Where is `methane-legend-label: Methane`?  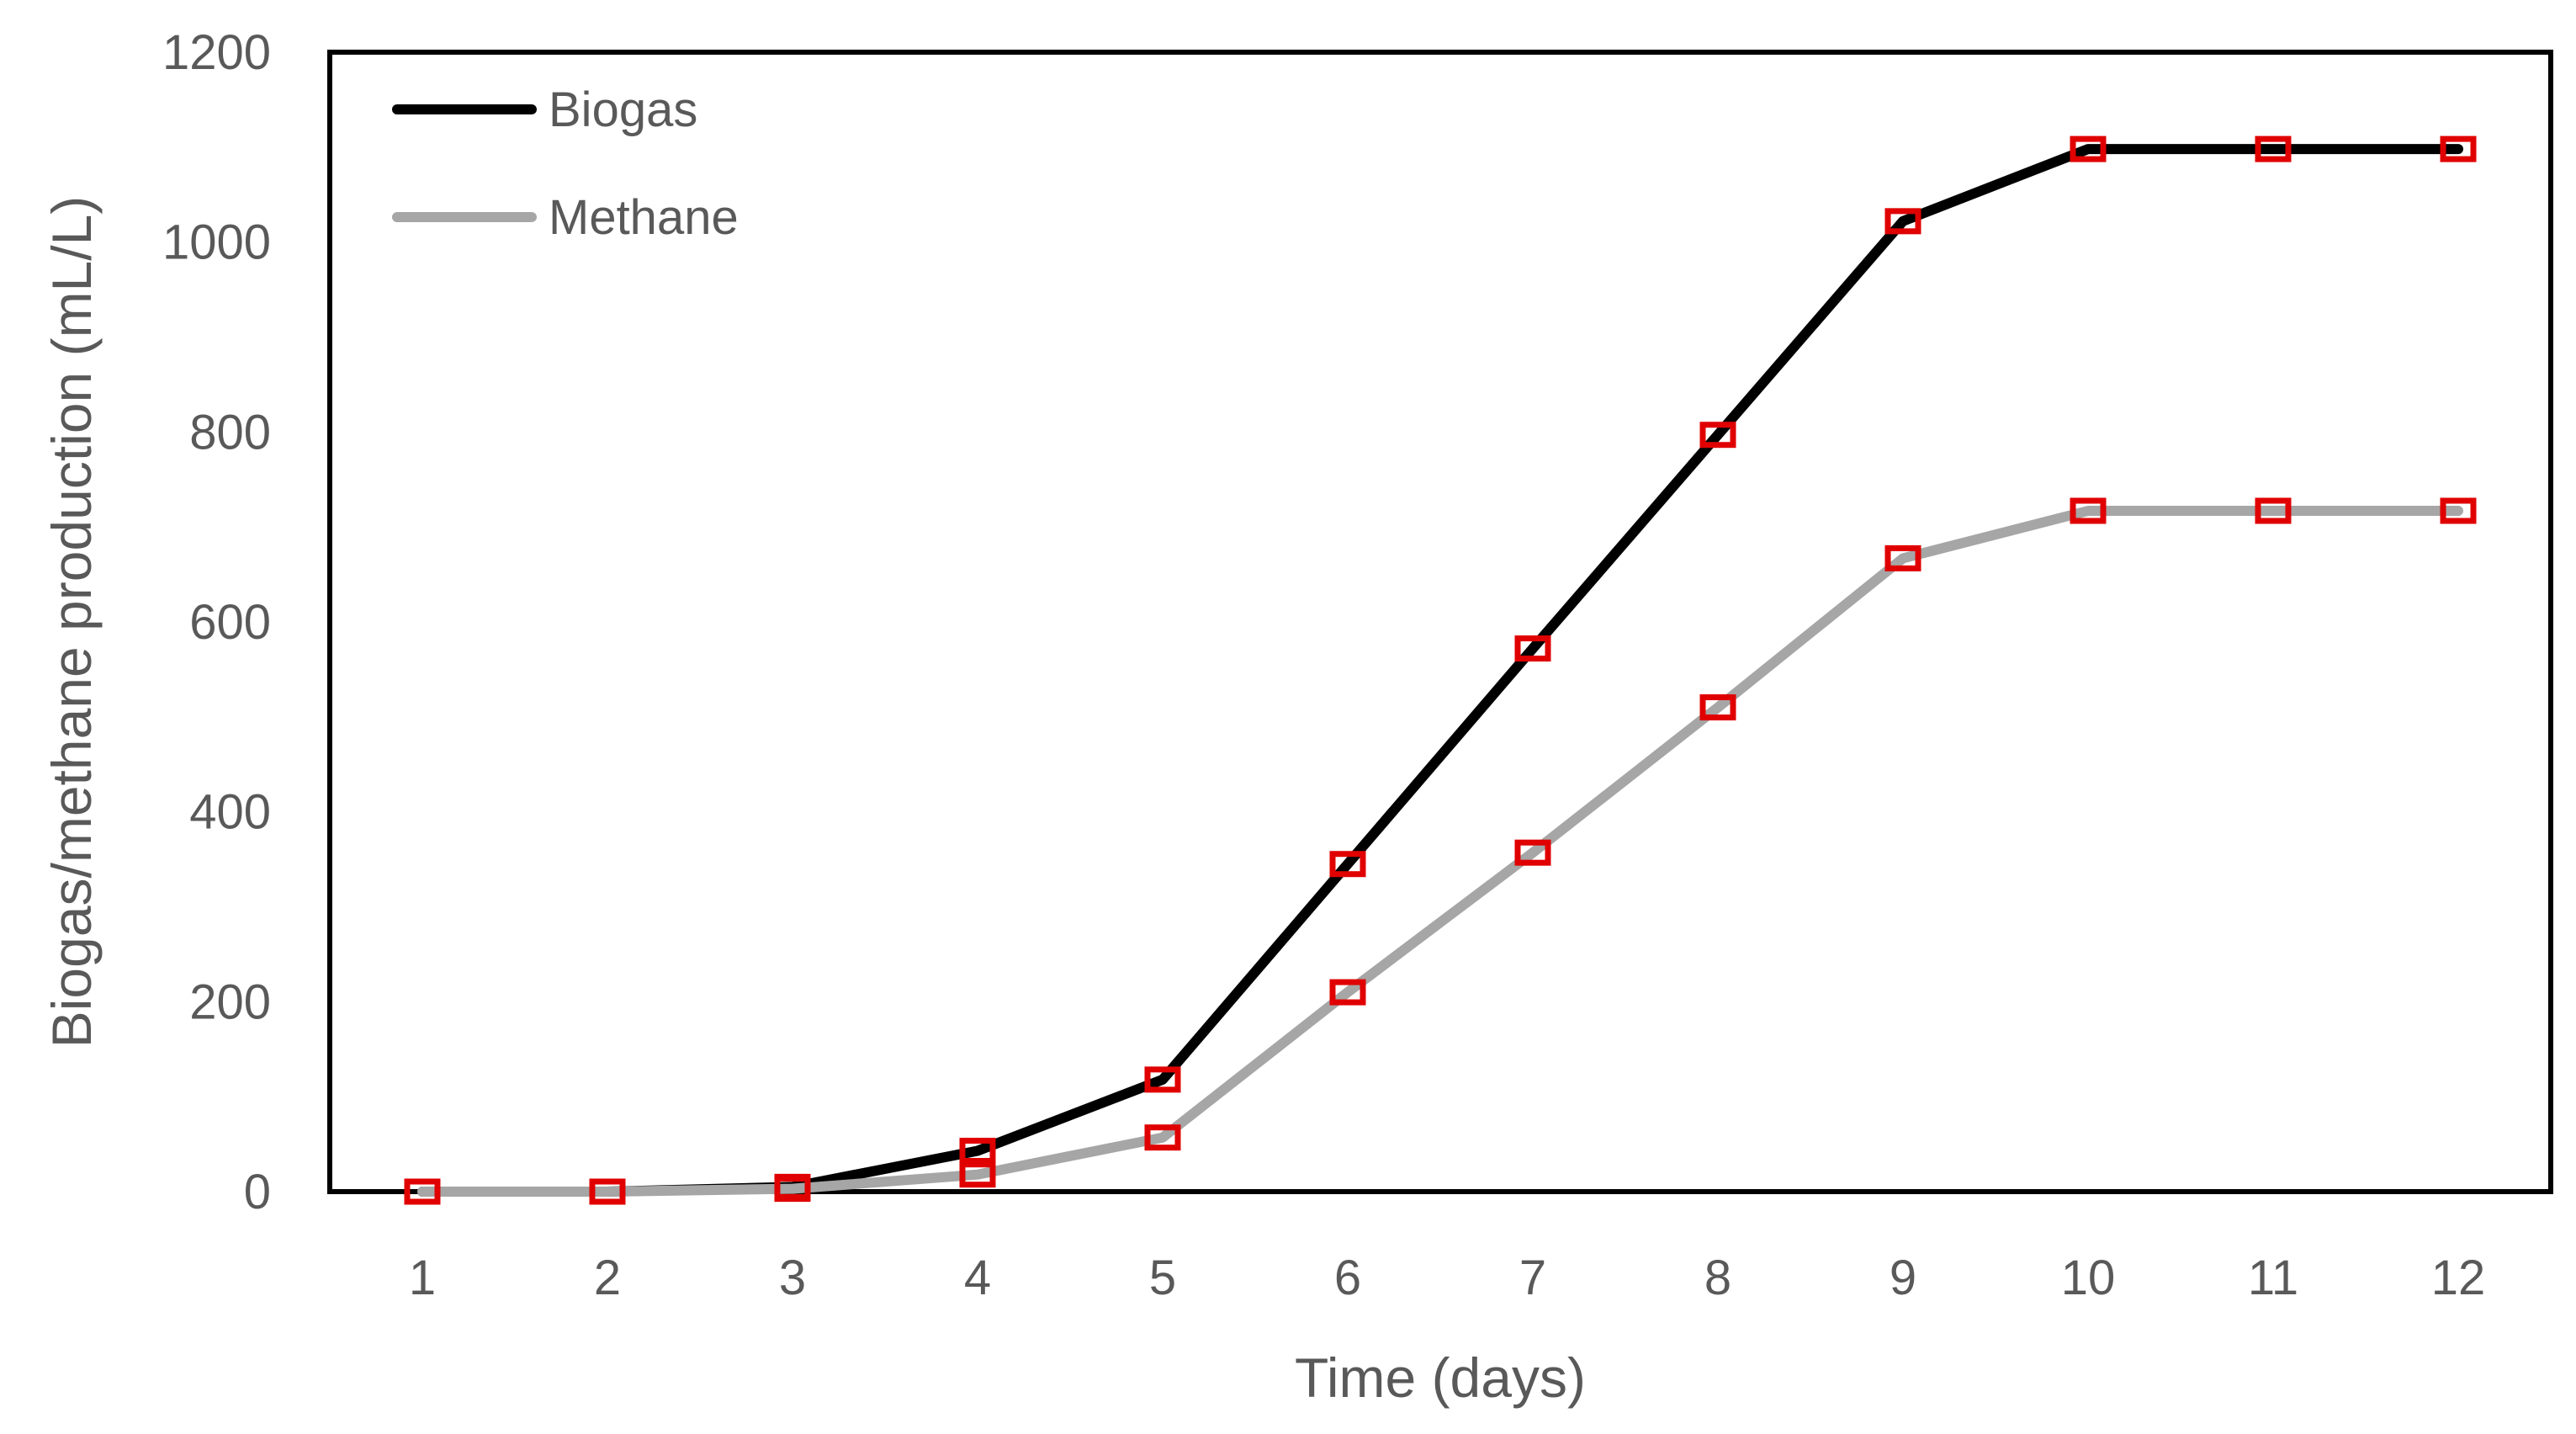 methane-legend-label: Methane is located at coordinates (644, 217).